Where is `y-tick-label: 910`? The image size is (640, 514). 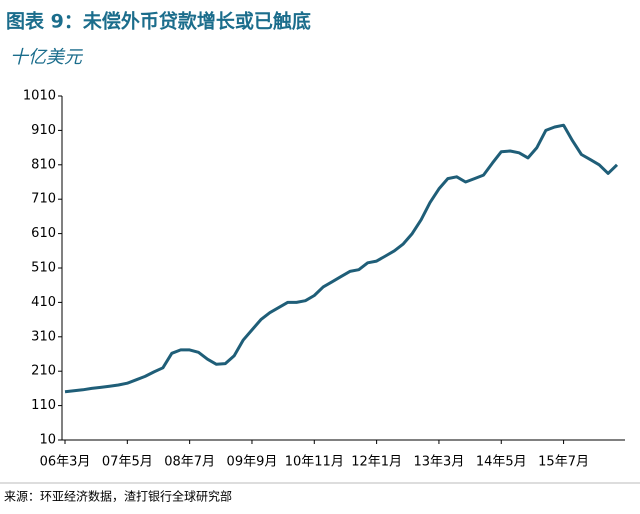
y-tick-label: 910 is located at coordinates (43, 130).